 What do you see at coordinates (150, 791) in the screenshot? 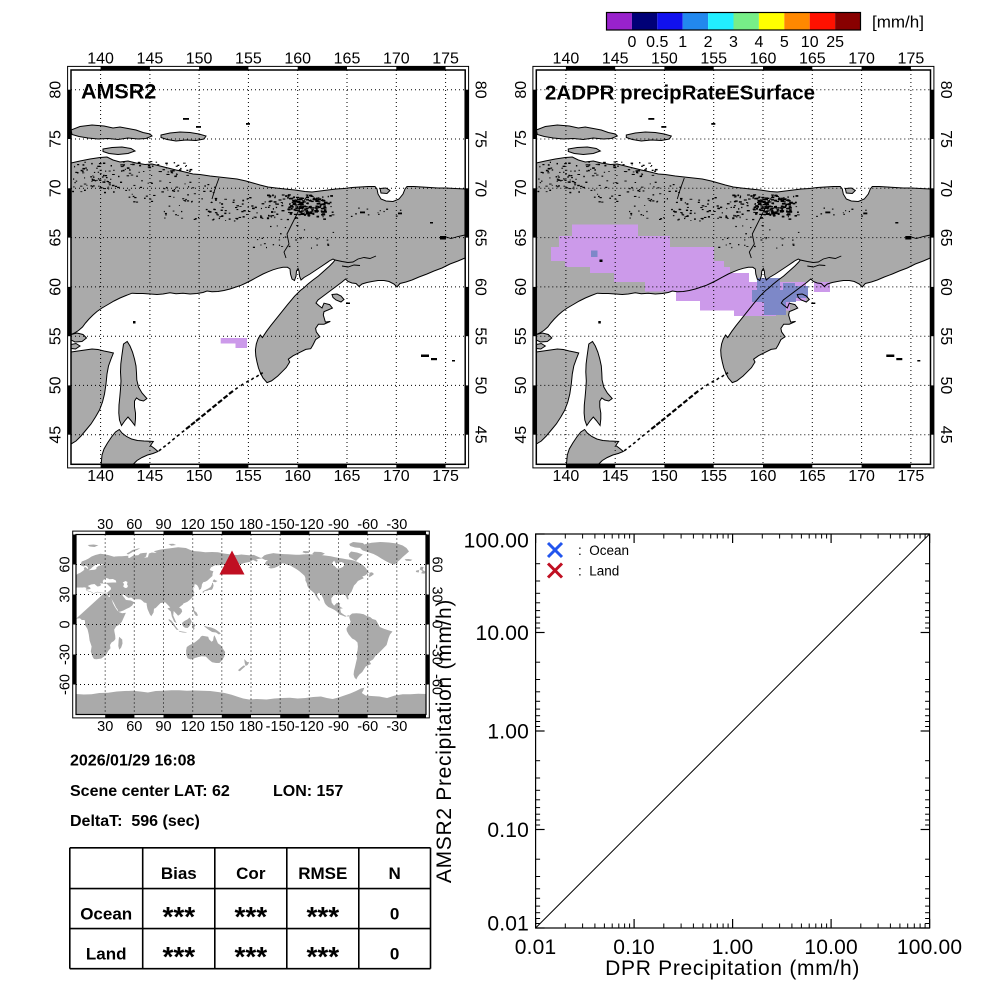
I see `svg-text: Scene center LAT: 62` at bounding box center [150, 791].